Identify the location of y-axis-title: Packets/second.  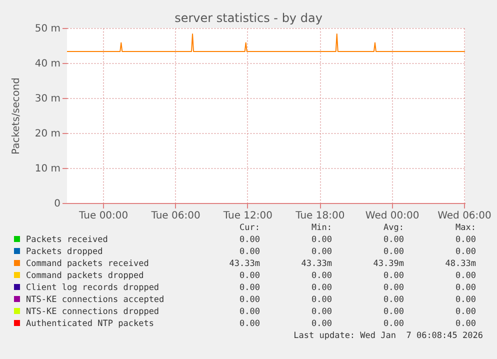
(16, 116).